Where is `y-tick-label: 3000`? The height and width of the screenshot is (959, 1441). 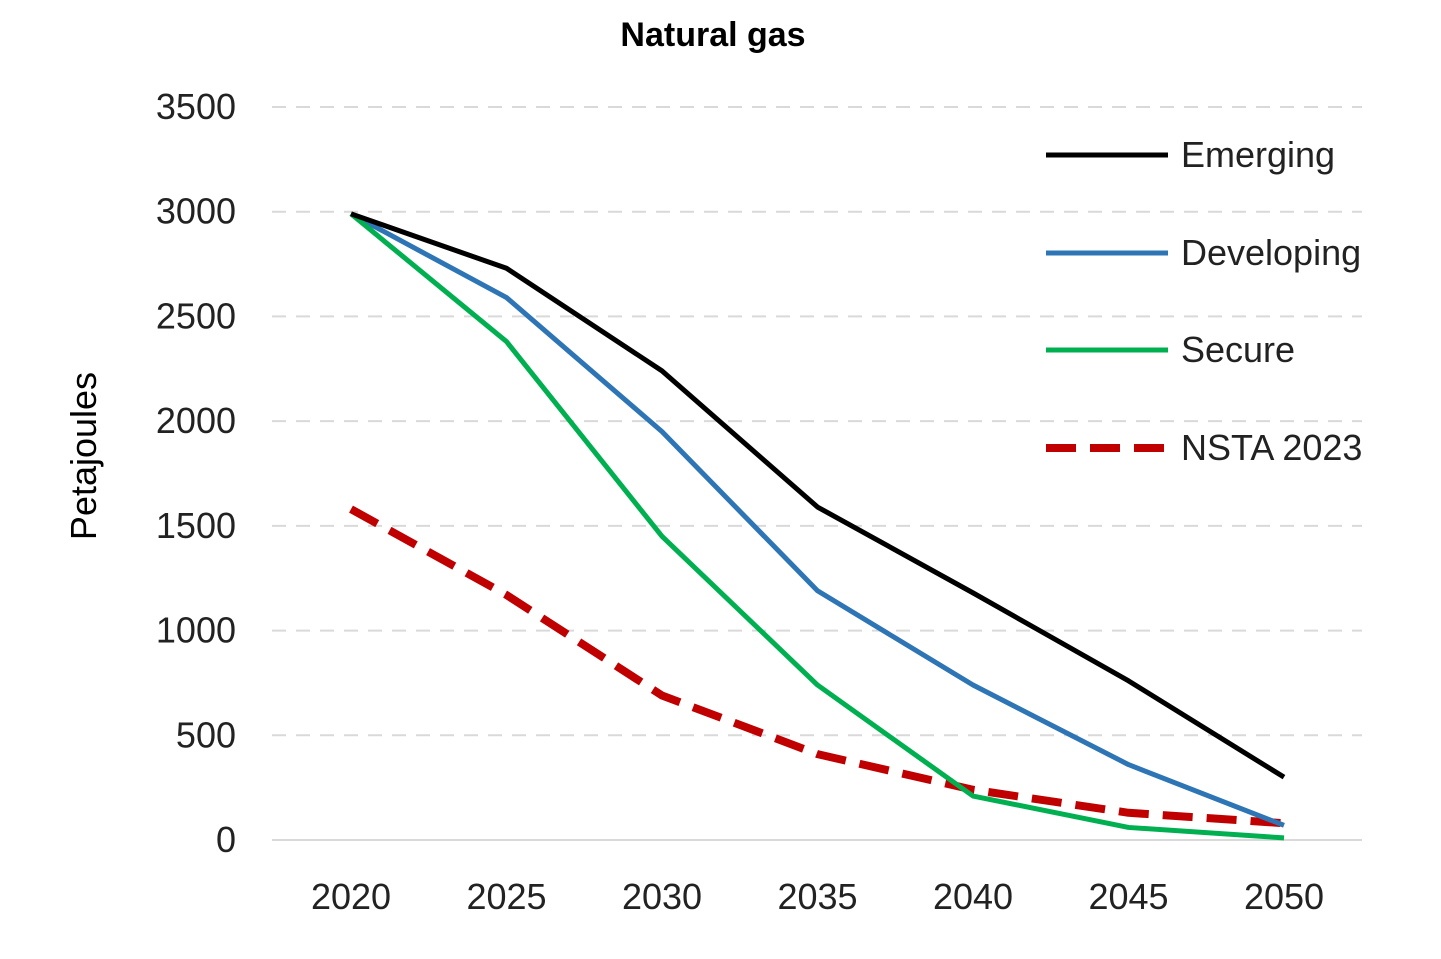
y-tick-label: 3000 is located at coordinates (196, 211).